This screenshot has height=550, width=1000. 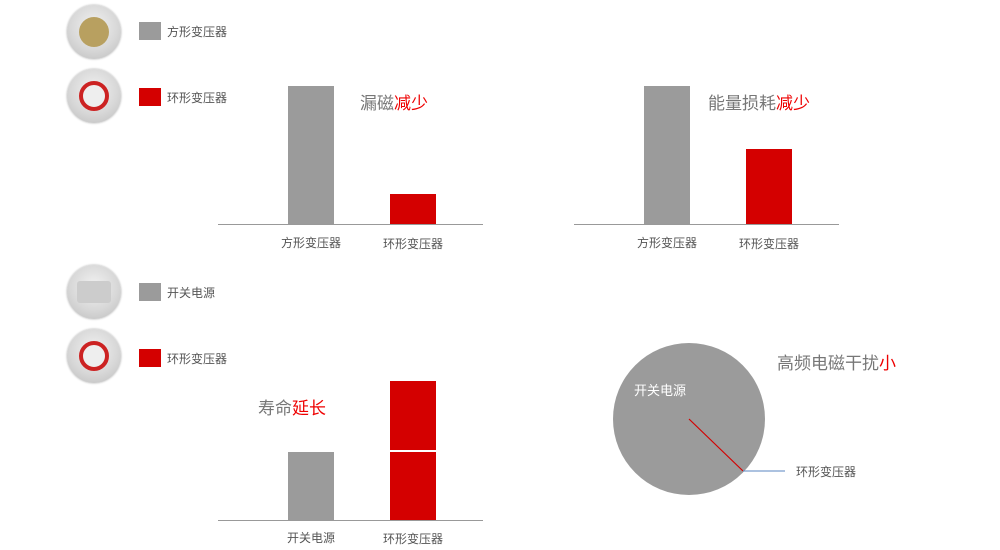 I want to click on chart-title: 高频电磁干扰小, so click(x=836, y=364).